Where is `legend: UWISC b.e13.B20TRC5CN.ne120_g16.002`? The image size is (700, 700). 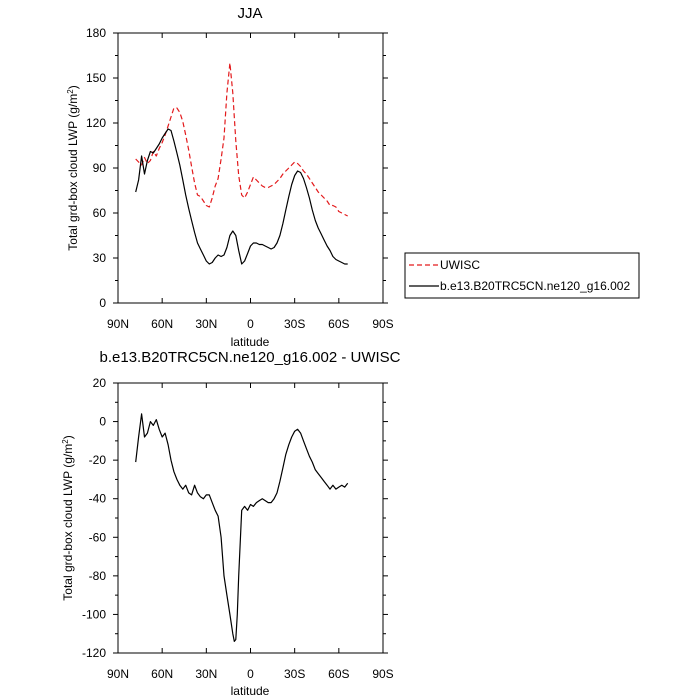
legend: UWISC b.e13.B20TRC5CN.ne120_g16.002 is located at coordinates (522, 275).